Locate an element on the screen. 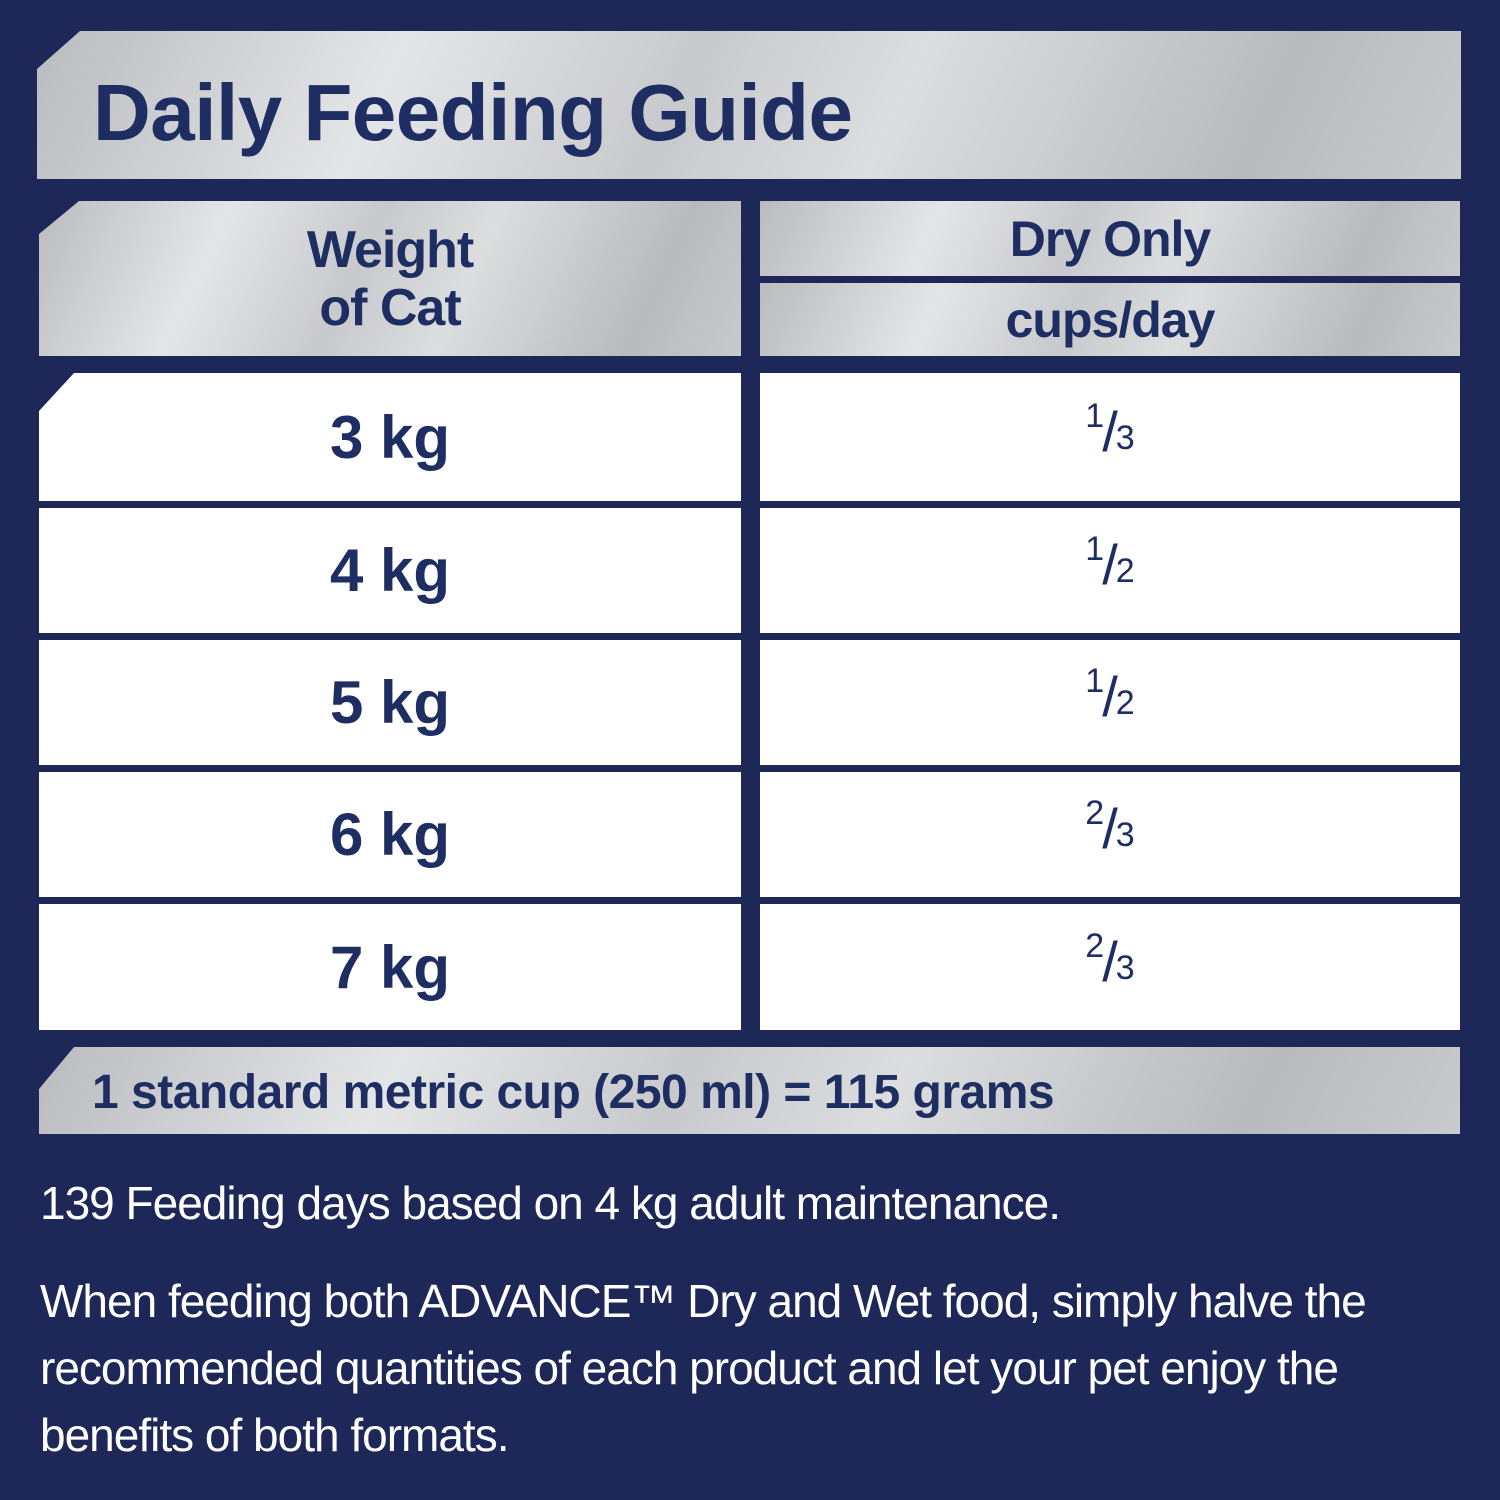  header-weight-label: Weight of Cat is located at coordinates (390, 278).